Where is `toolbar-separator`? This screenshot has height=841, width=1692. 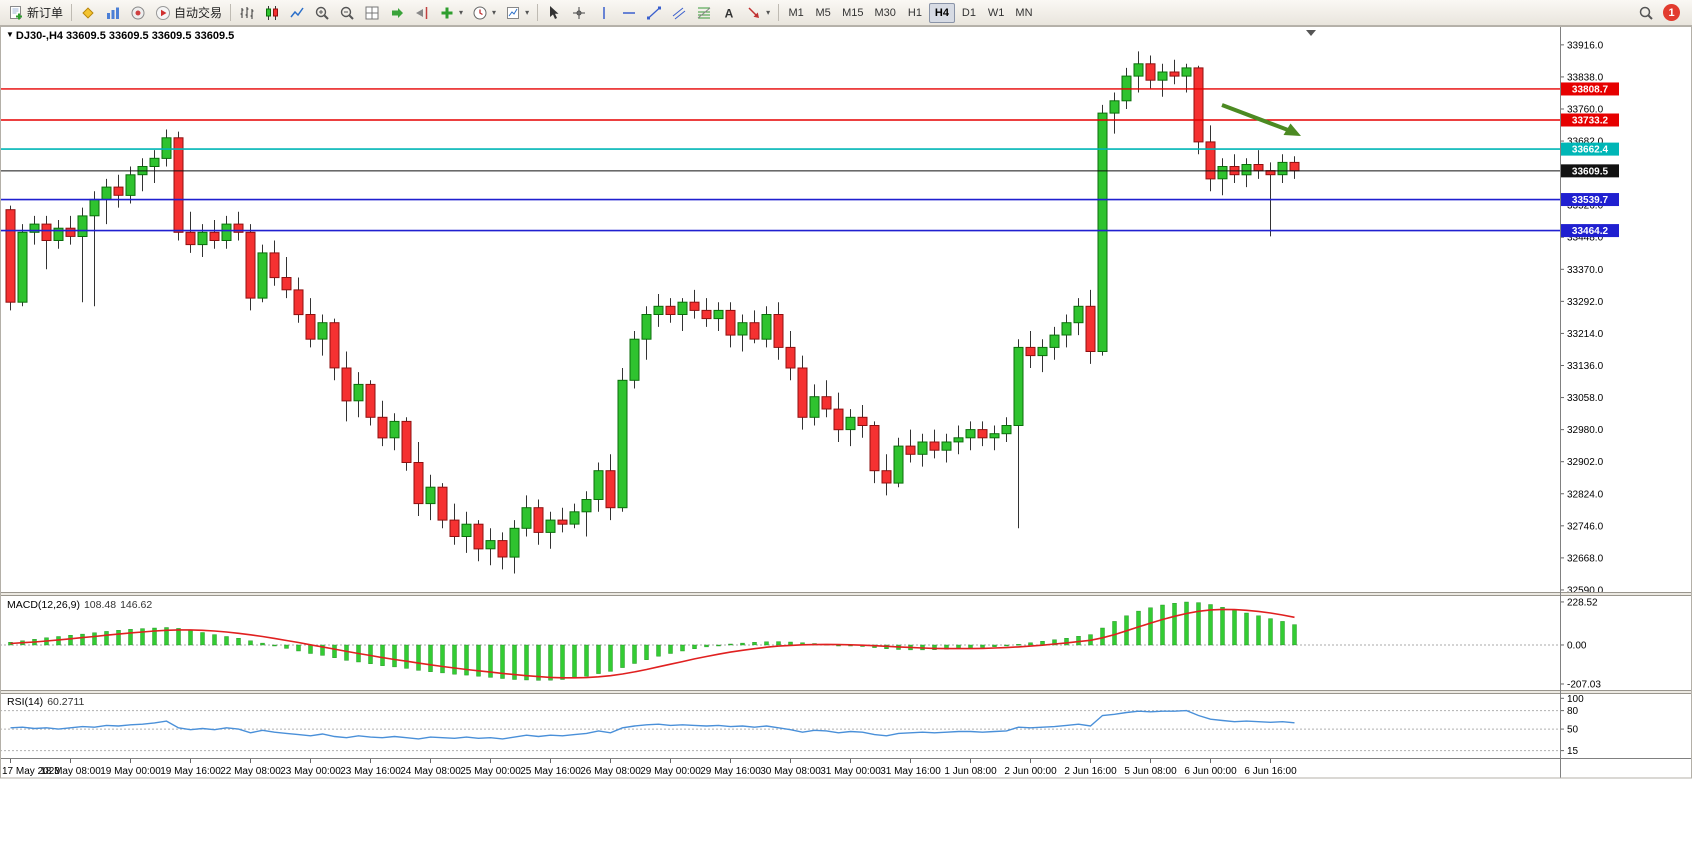
toolbar-separator is located at coordinates (231, 12).